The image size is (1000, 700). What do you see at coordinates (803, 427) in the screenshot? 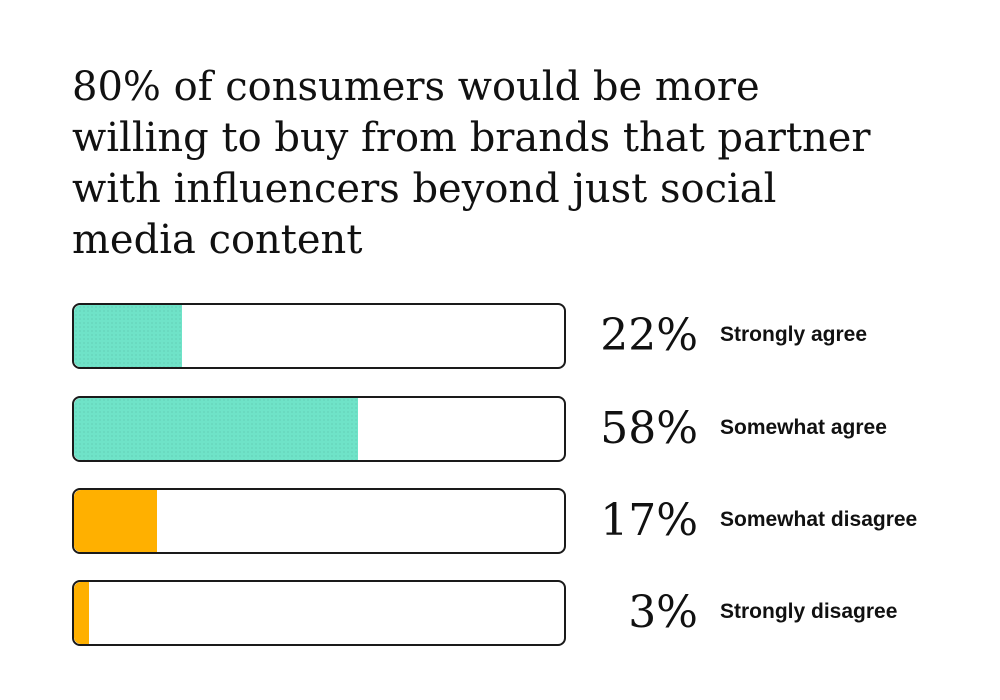
I see `category-label-somewhat-agree: Somewhat agree` at bounding box center [803, 427].